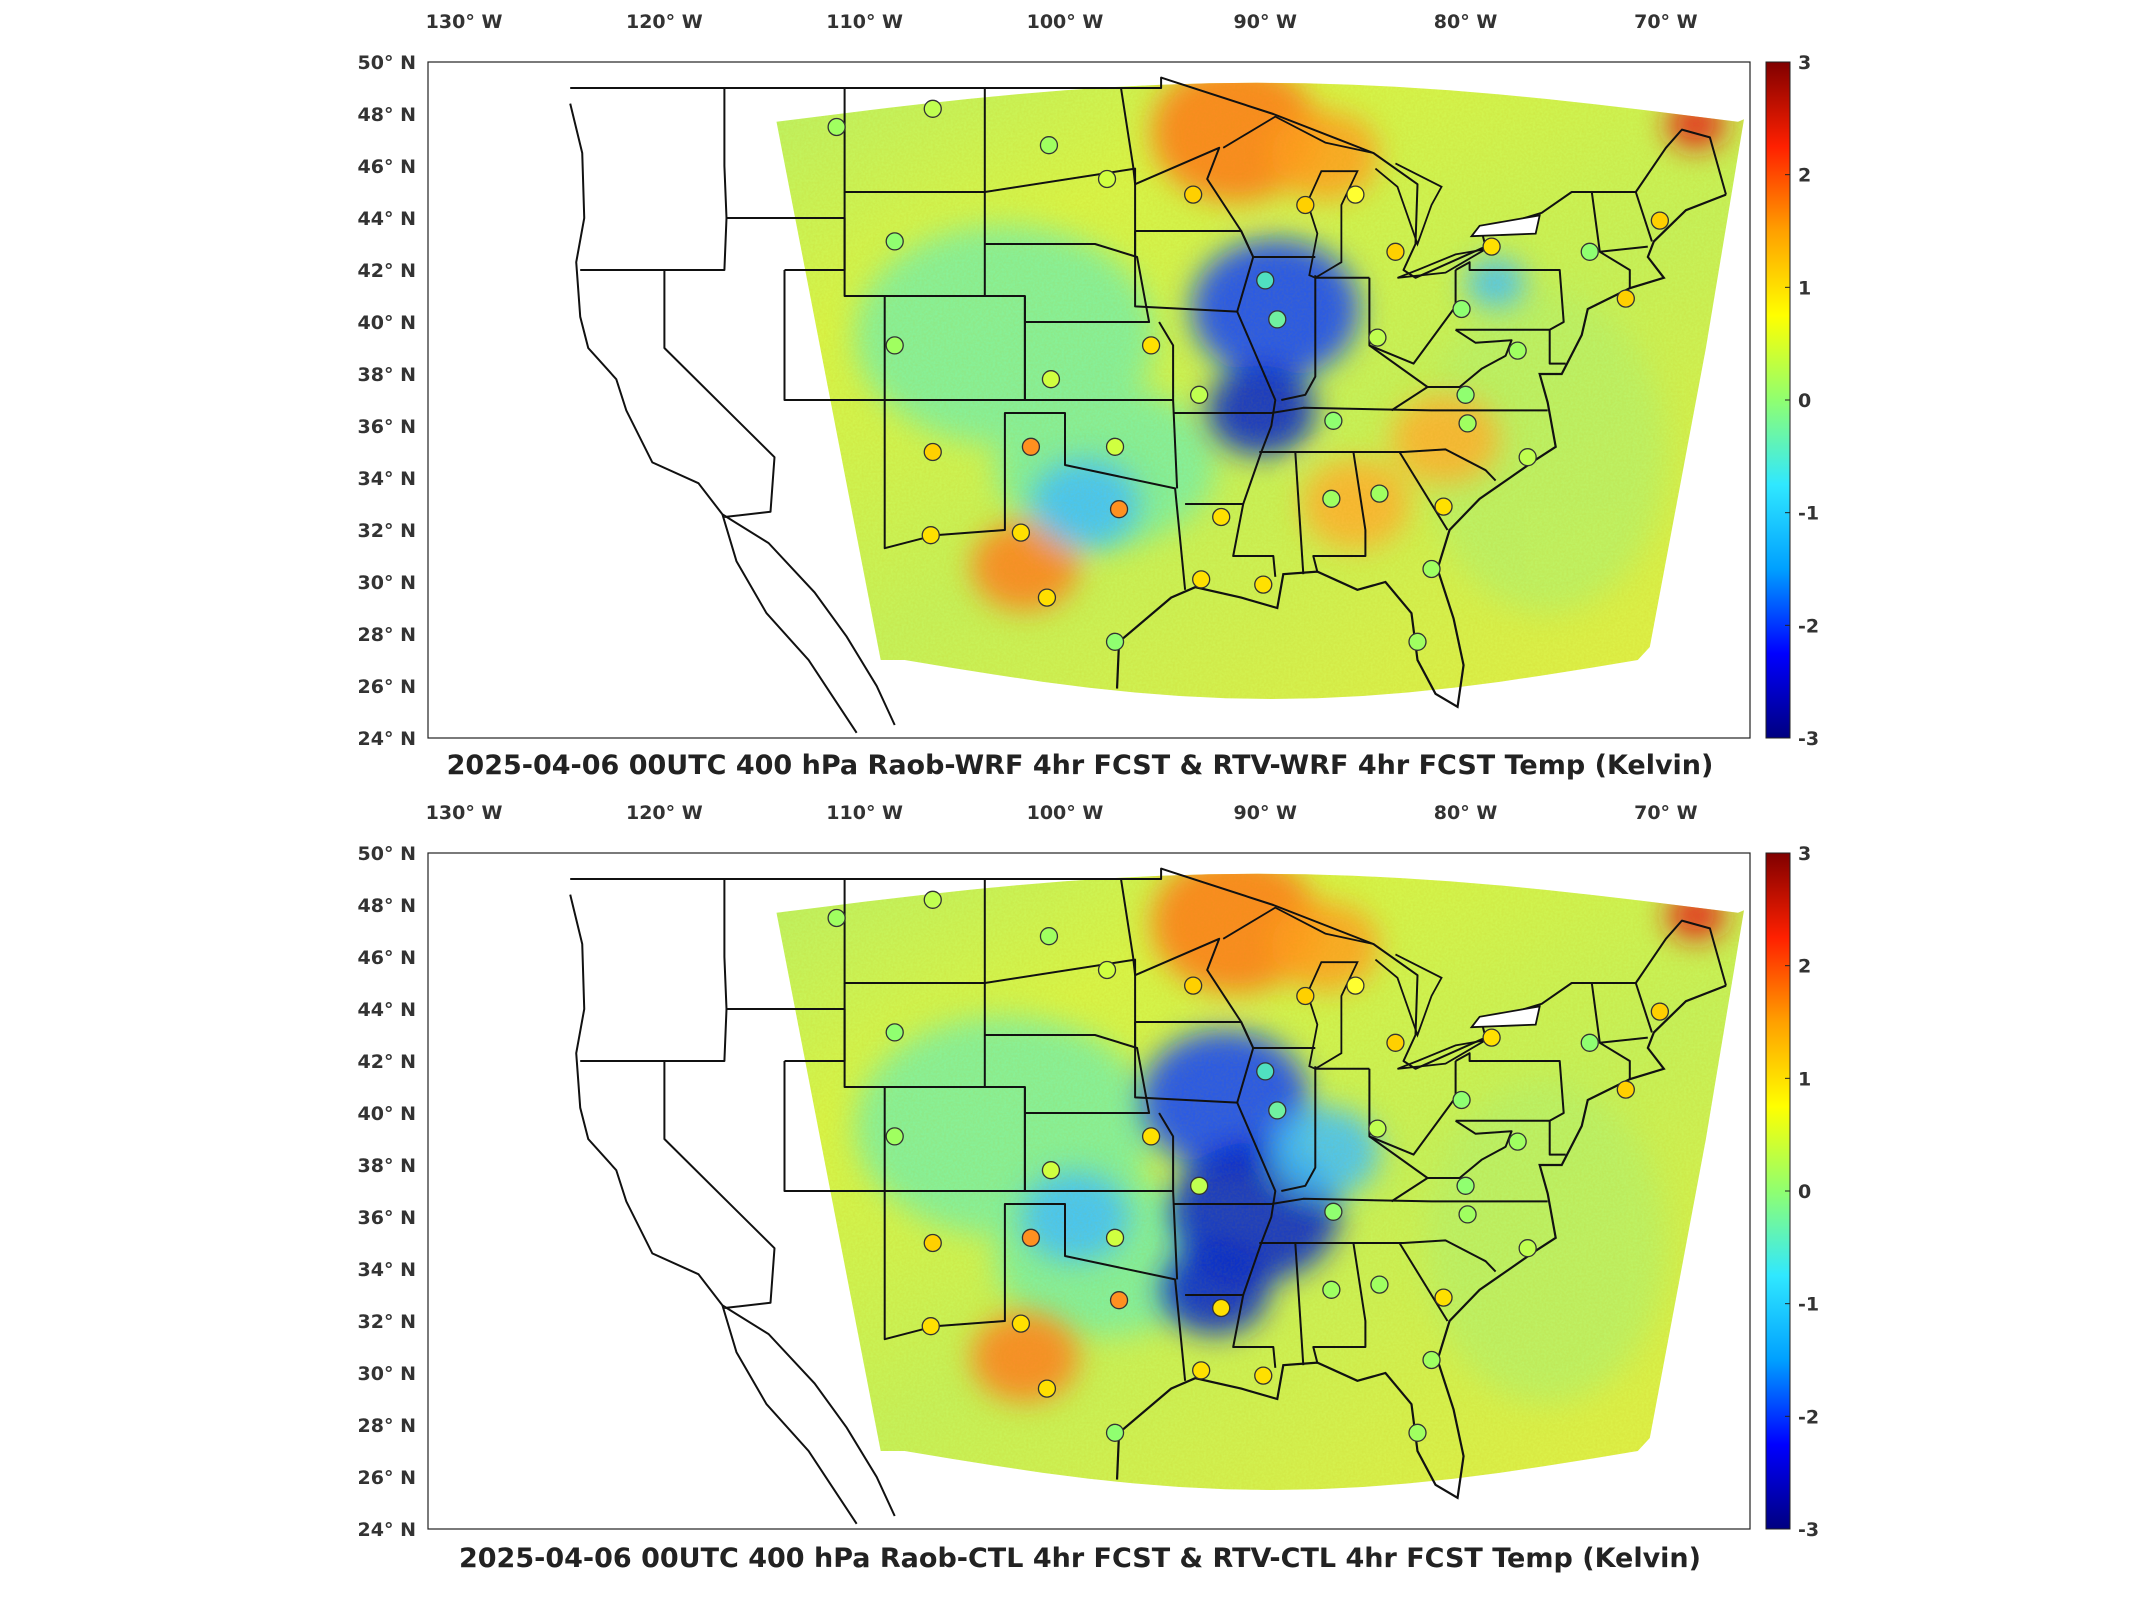 The width and height of the screenshot is (2133, 1600). What do you see at coordinates (387, 63) in the screenshot?
I see `latitude-label: 50° N` at bounding box center [387, 63].